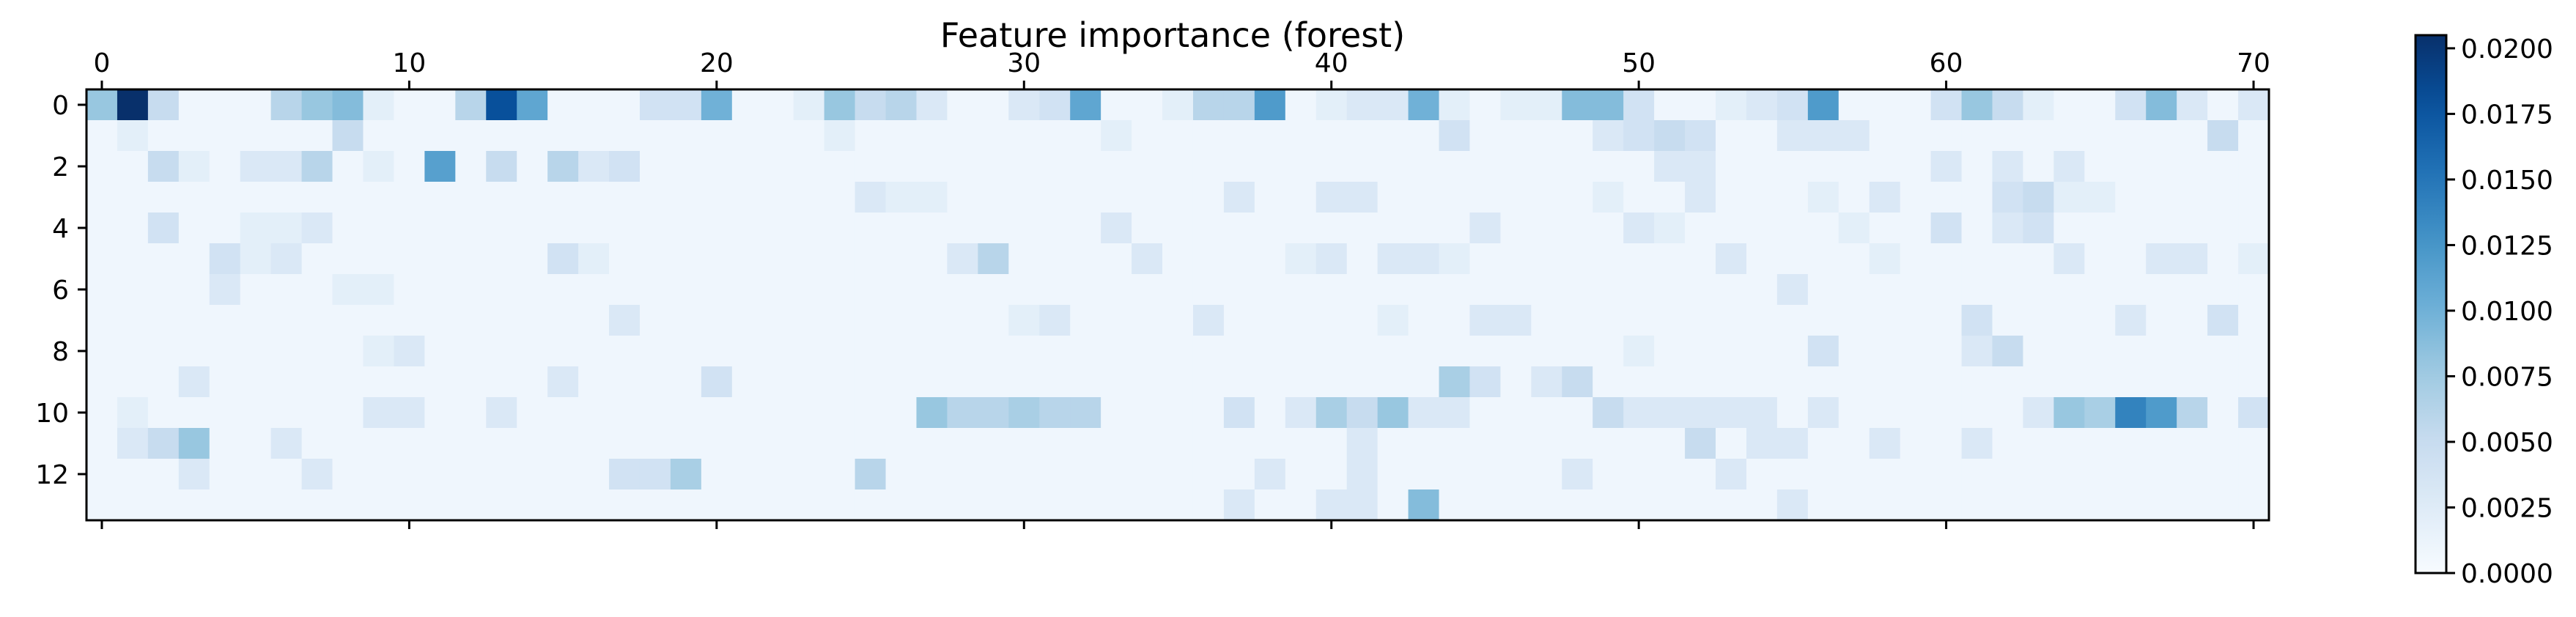 The image size is (2576, 617). Describe the element at coordinates (1823, 105) in the screenshot. I see `heatmap-cell-r0-c56` at that location.